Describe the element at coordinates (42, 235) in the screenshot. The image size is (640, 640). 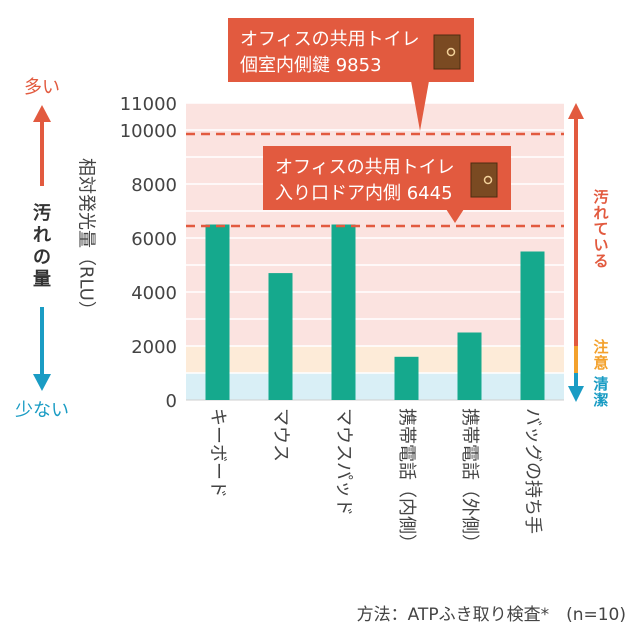
I see `left-amount-label: れ` at that location.